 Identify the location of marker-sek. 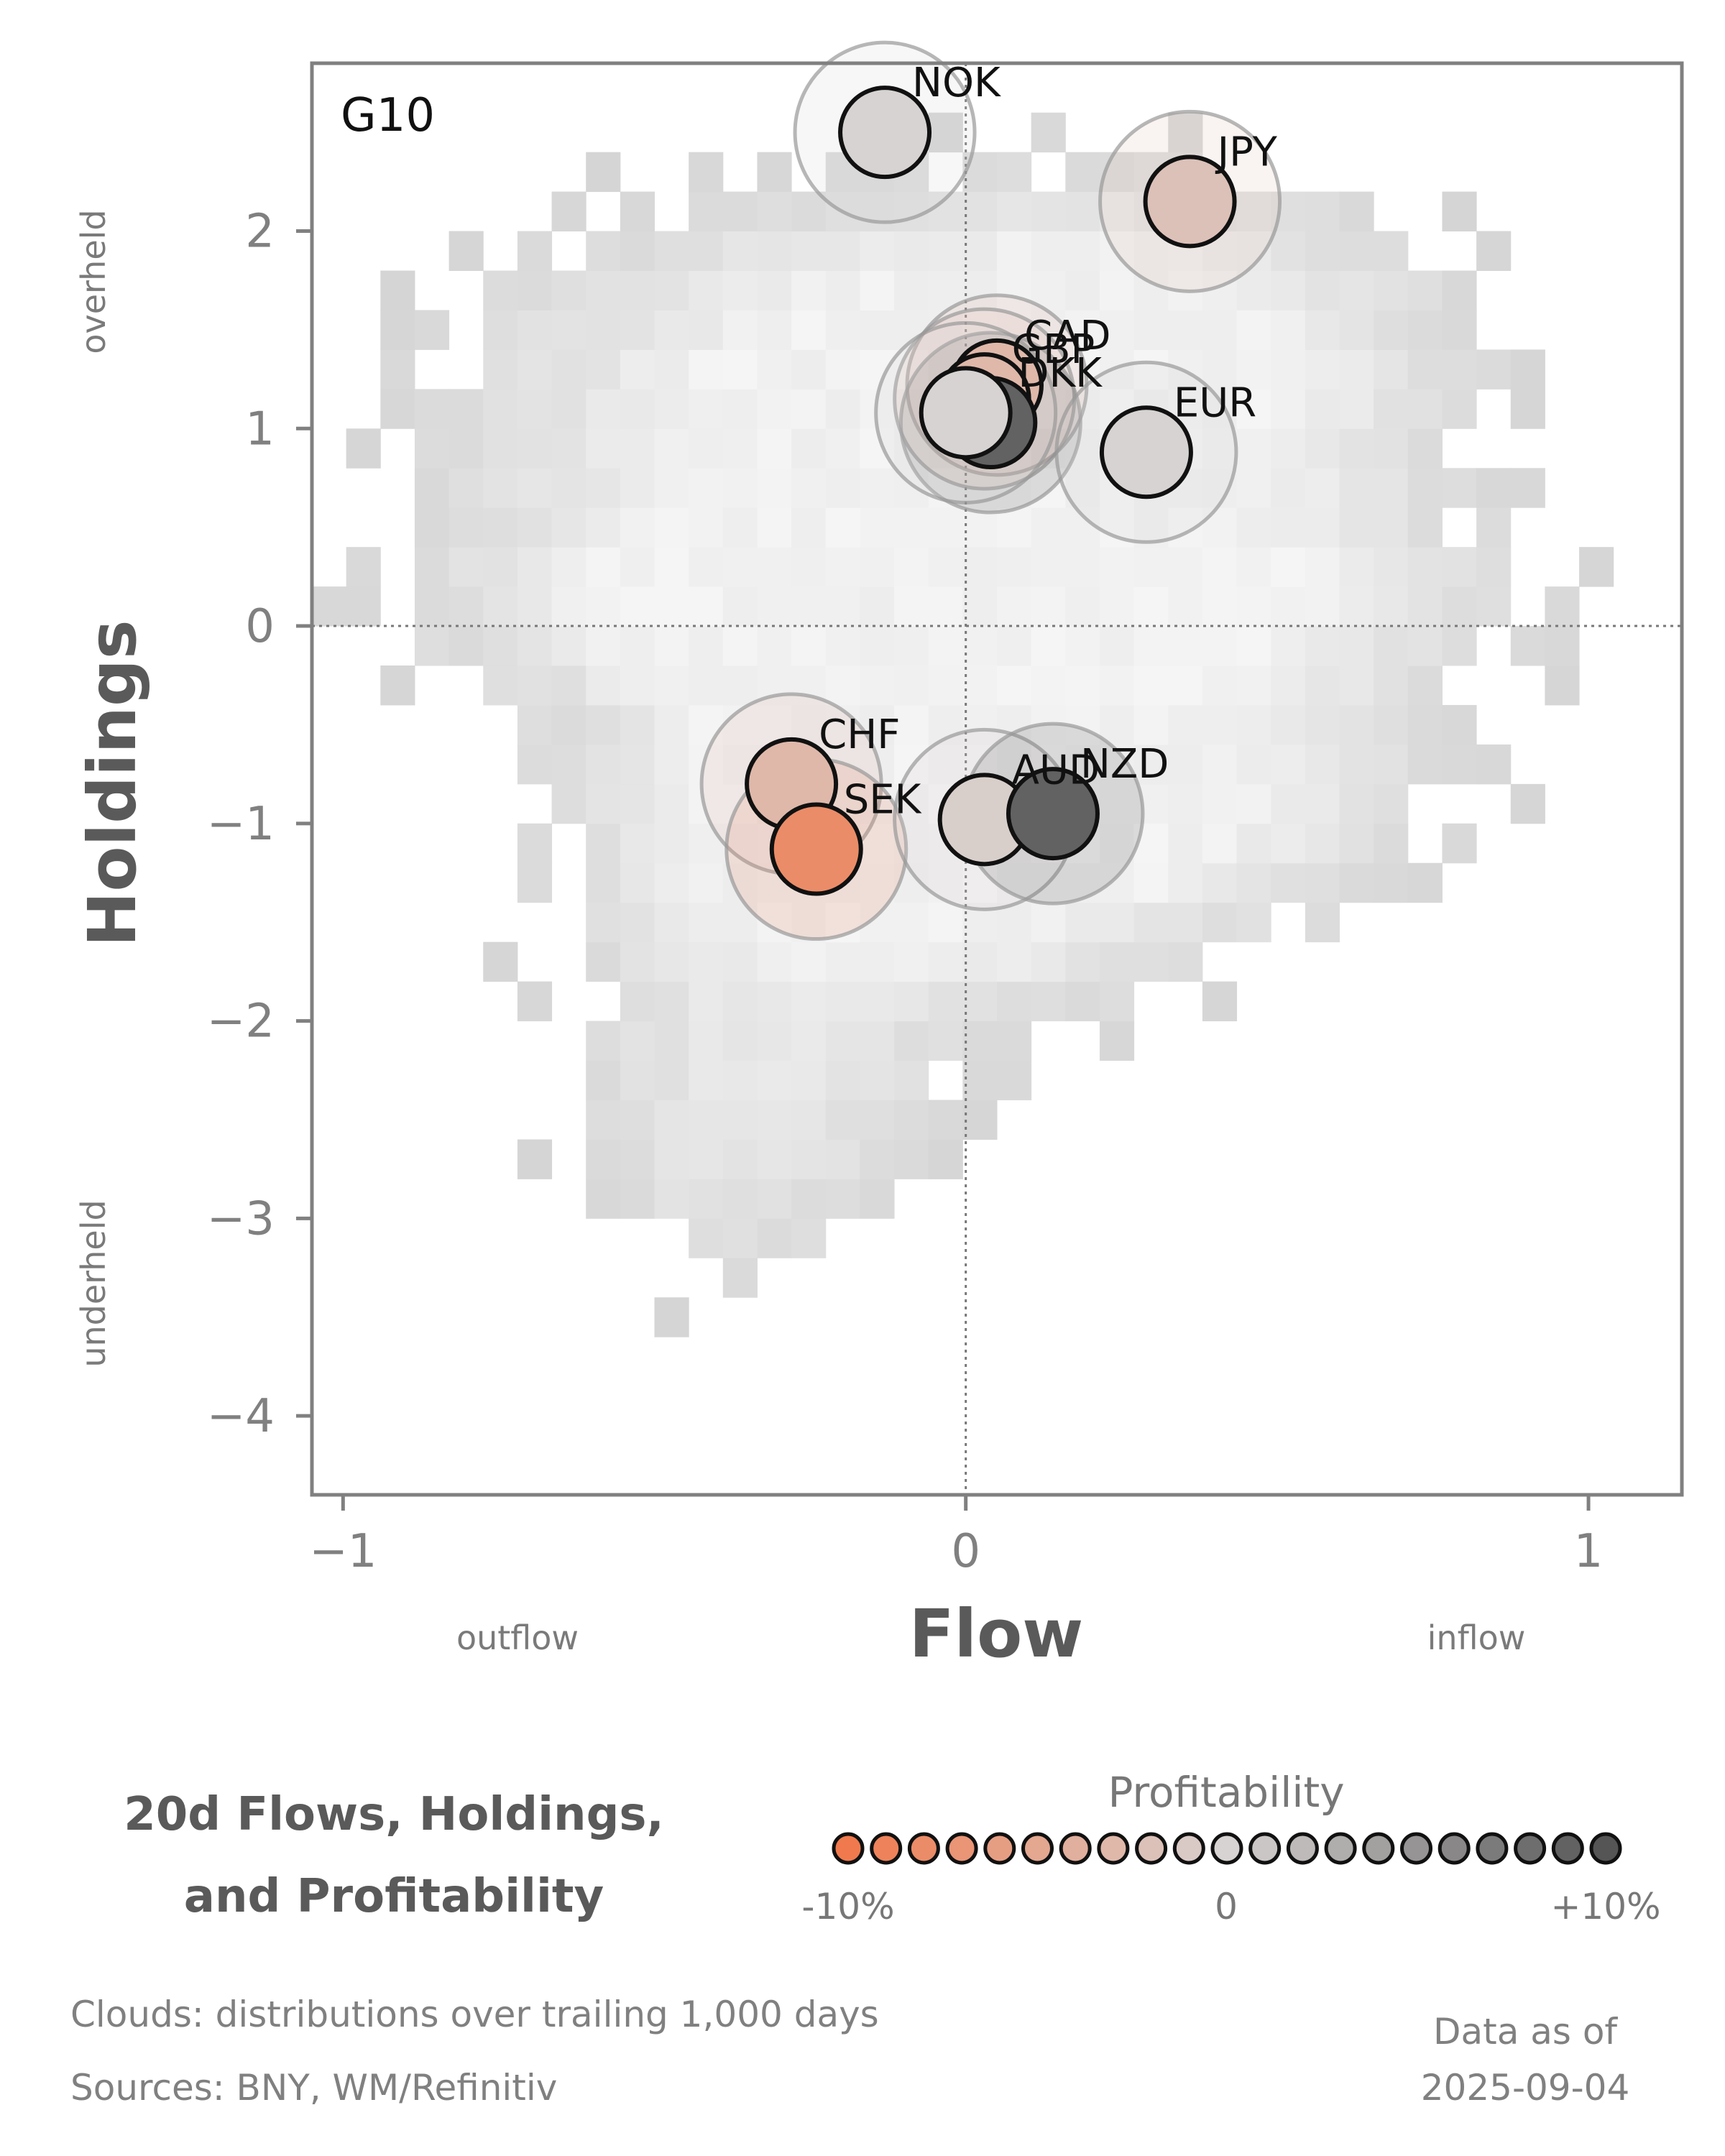
(816, 849).